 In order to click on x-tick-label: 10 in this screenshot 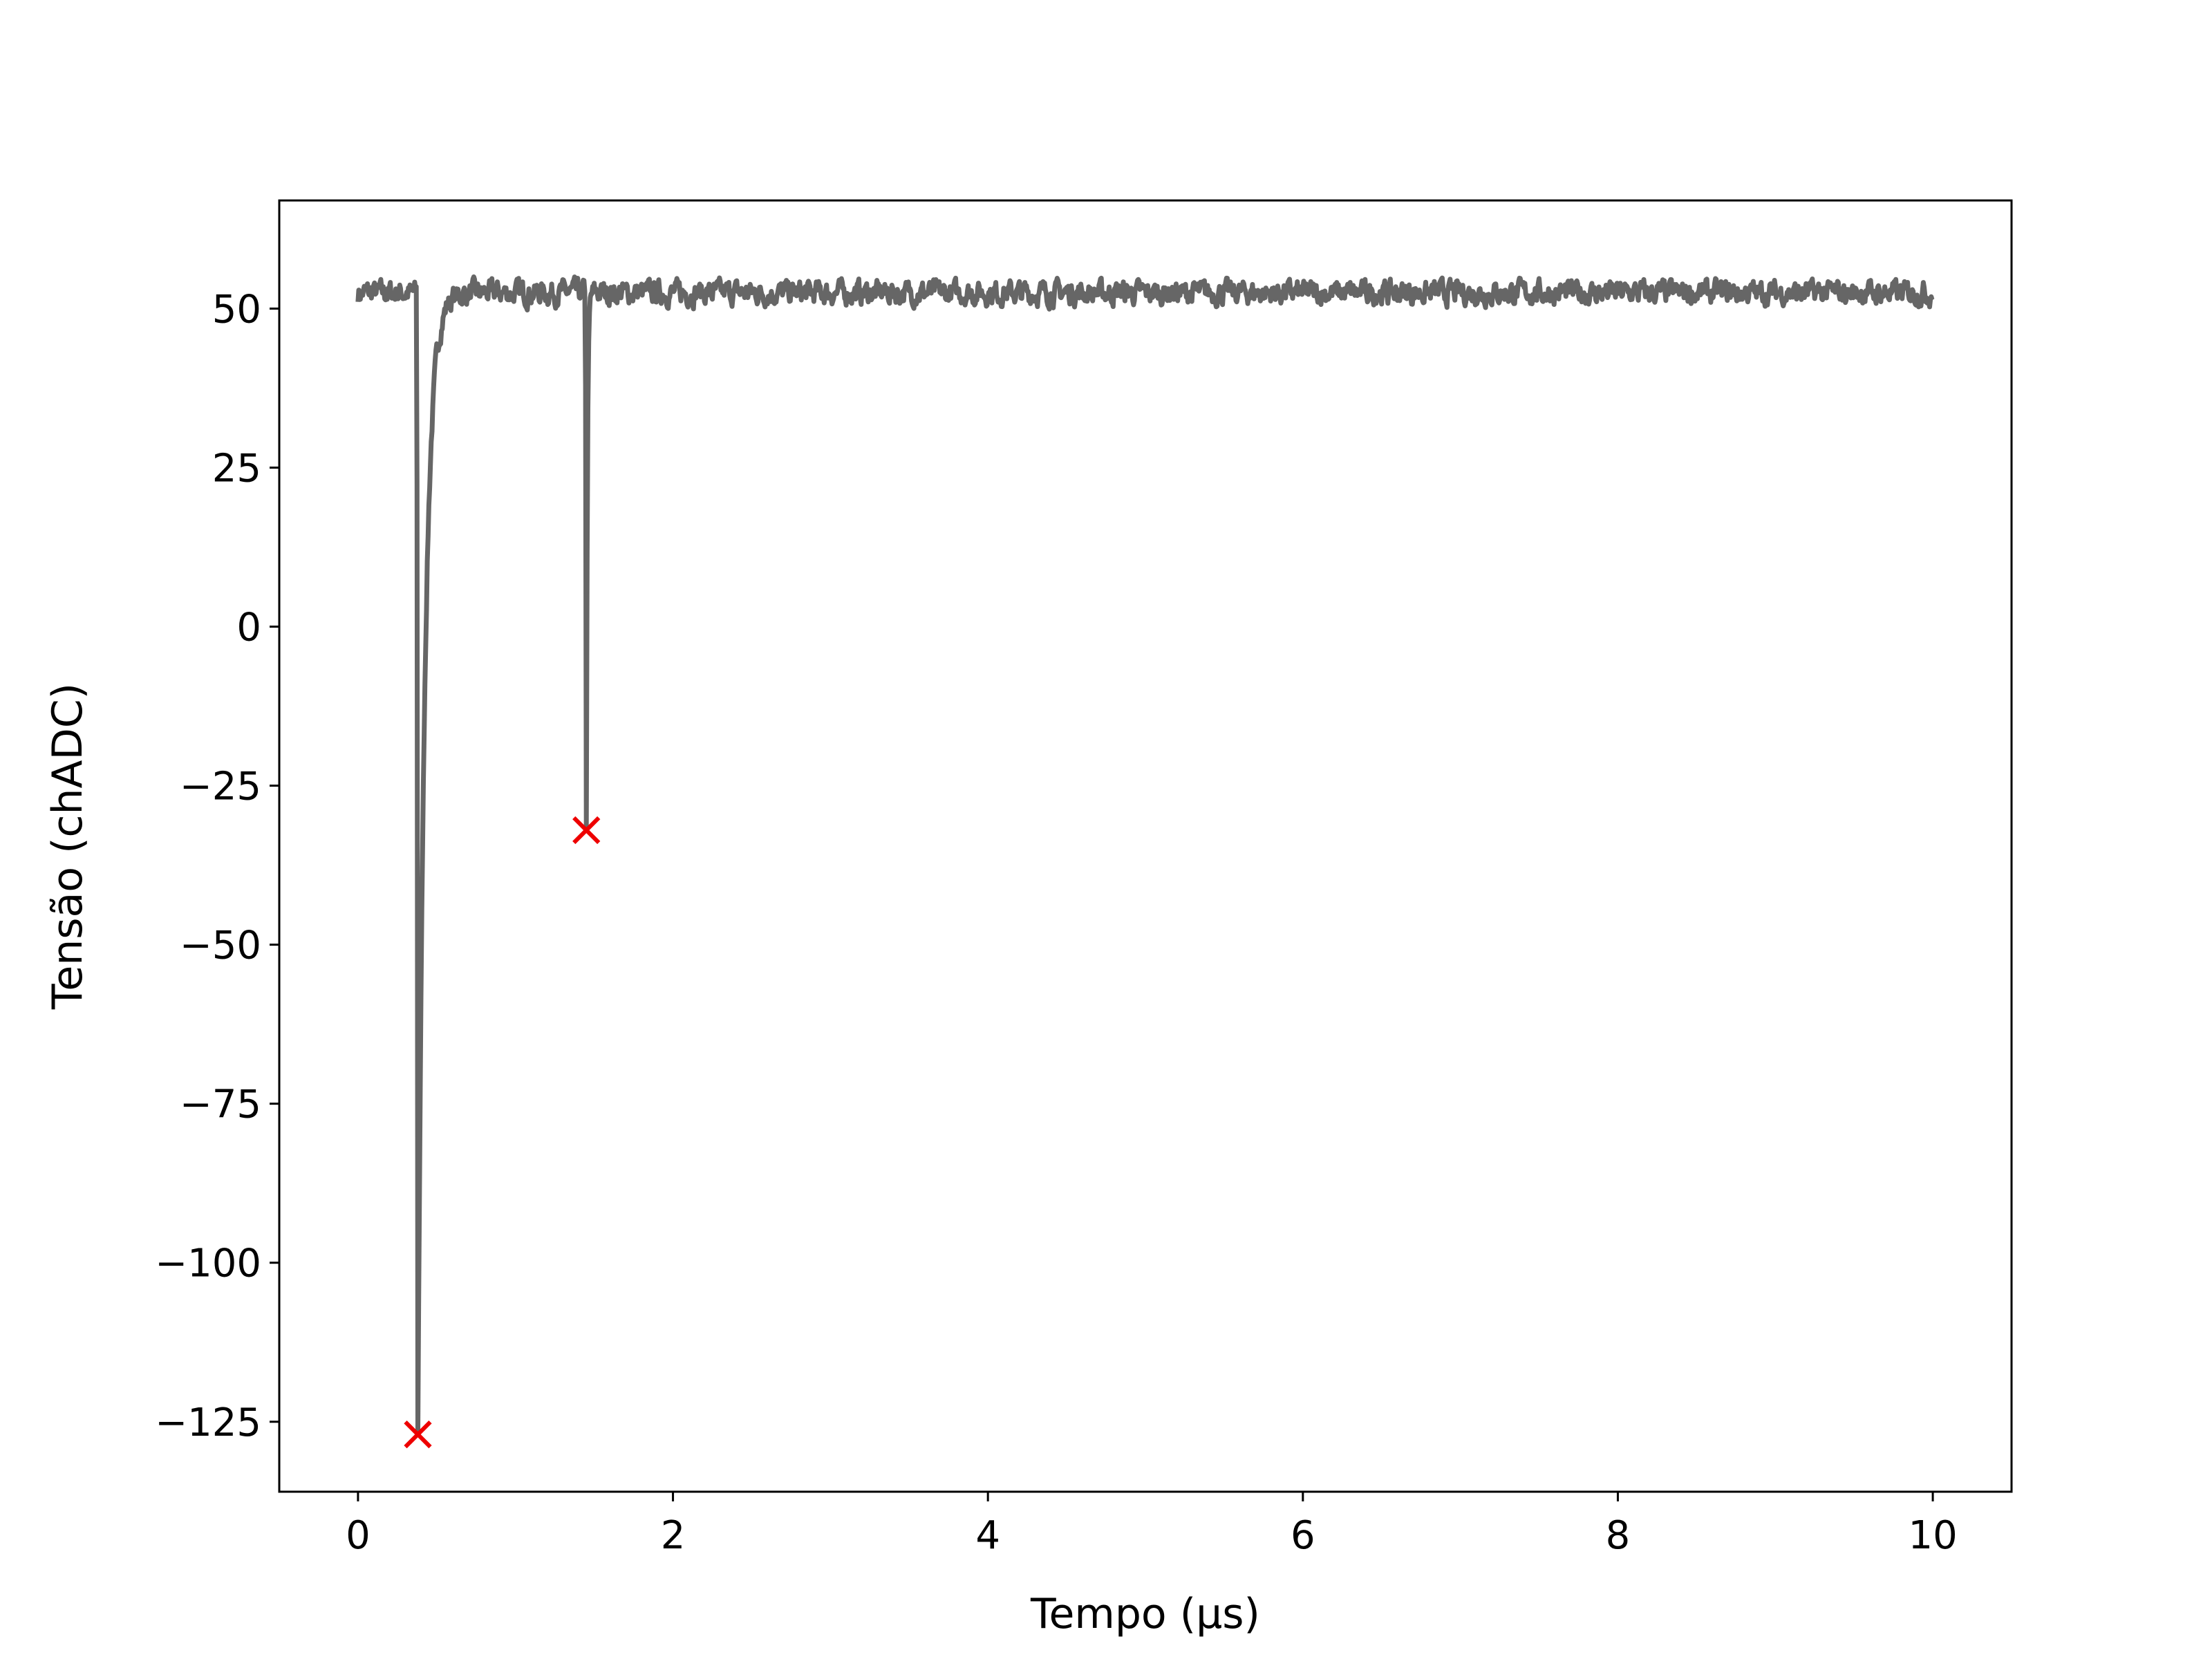, I will do `click(1933, 1535)`.